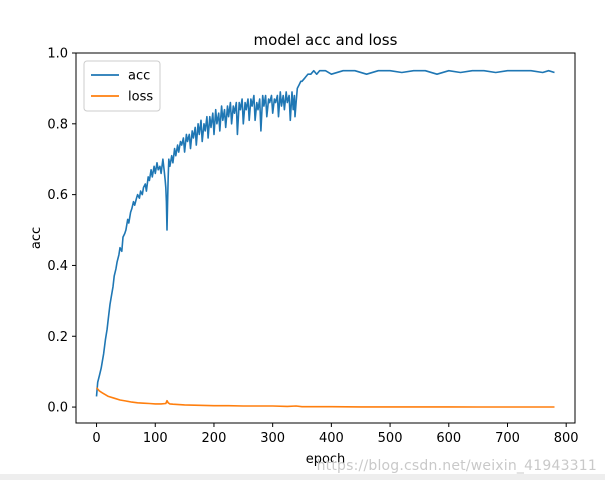 The width and height of the screenshot is (605, 484). I want to click on x-tick-label: 200, so click(214, 438).